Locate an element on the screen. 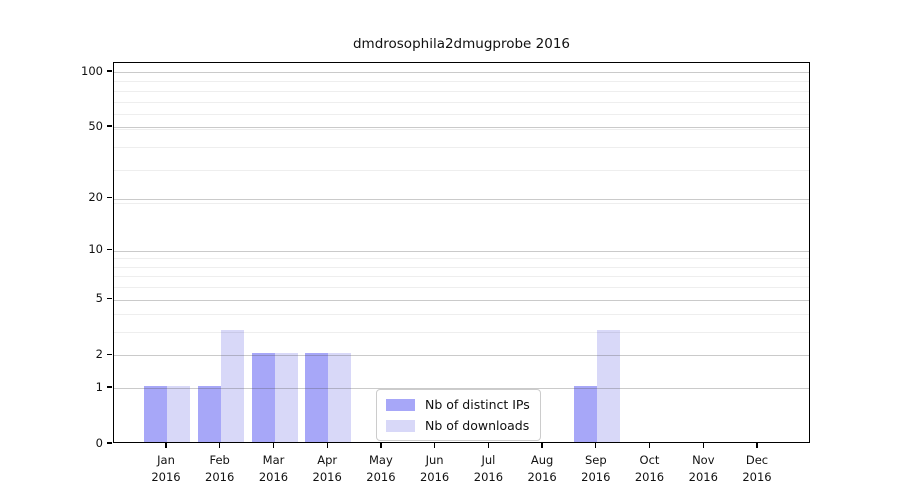 This screenshot has width=900, height=500. x-tick-label: Dec 2016 is located at coordinates (757, 468).